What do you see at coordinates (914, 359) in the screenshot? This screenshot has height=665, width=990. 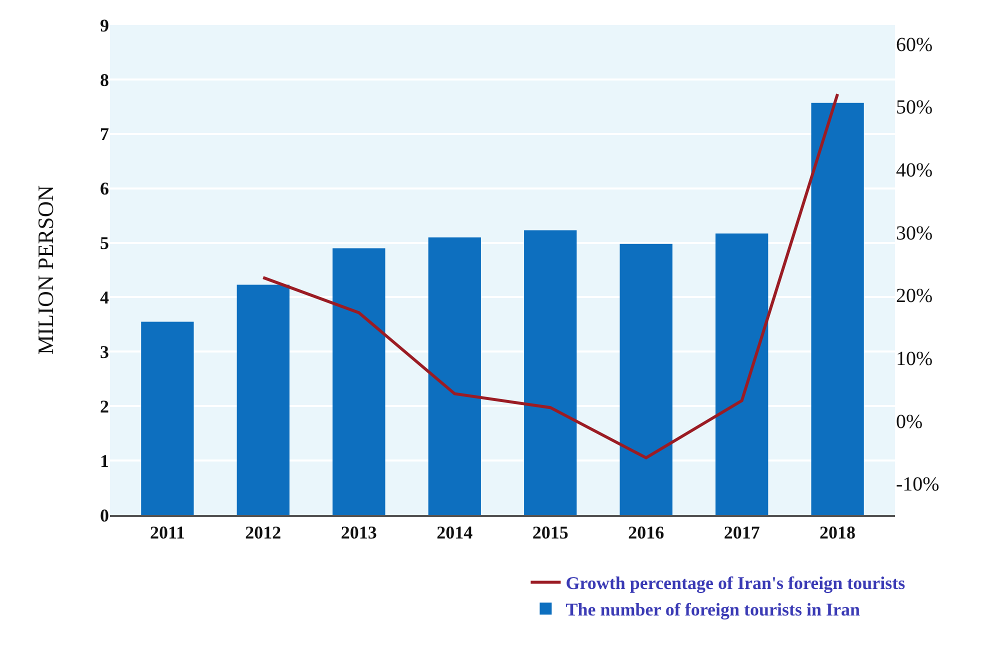 I see `y2-tick-label: 10%` at bounding box center [914, 359].